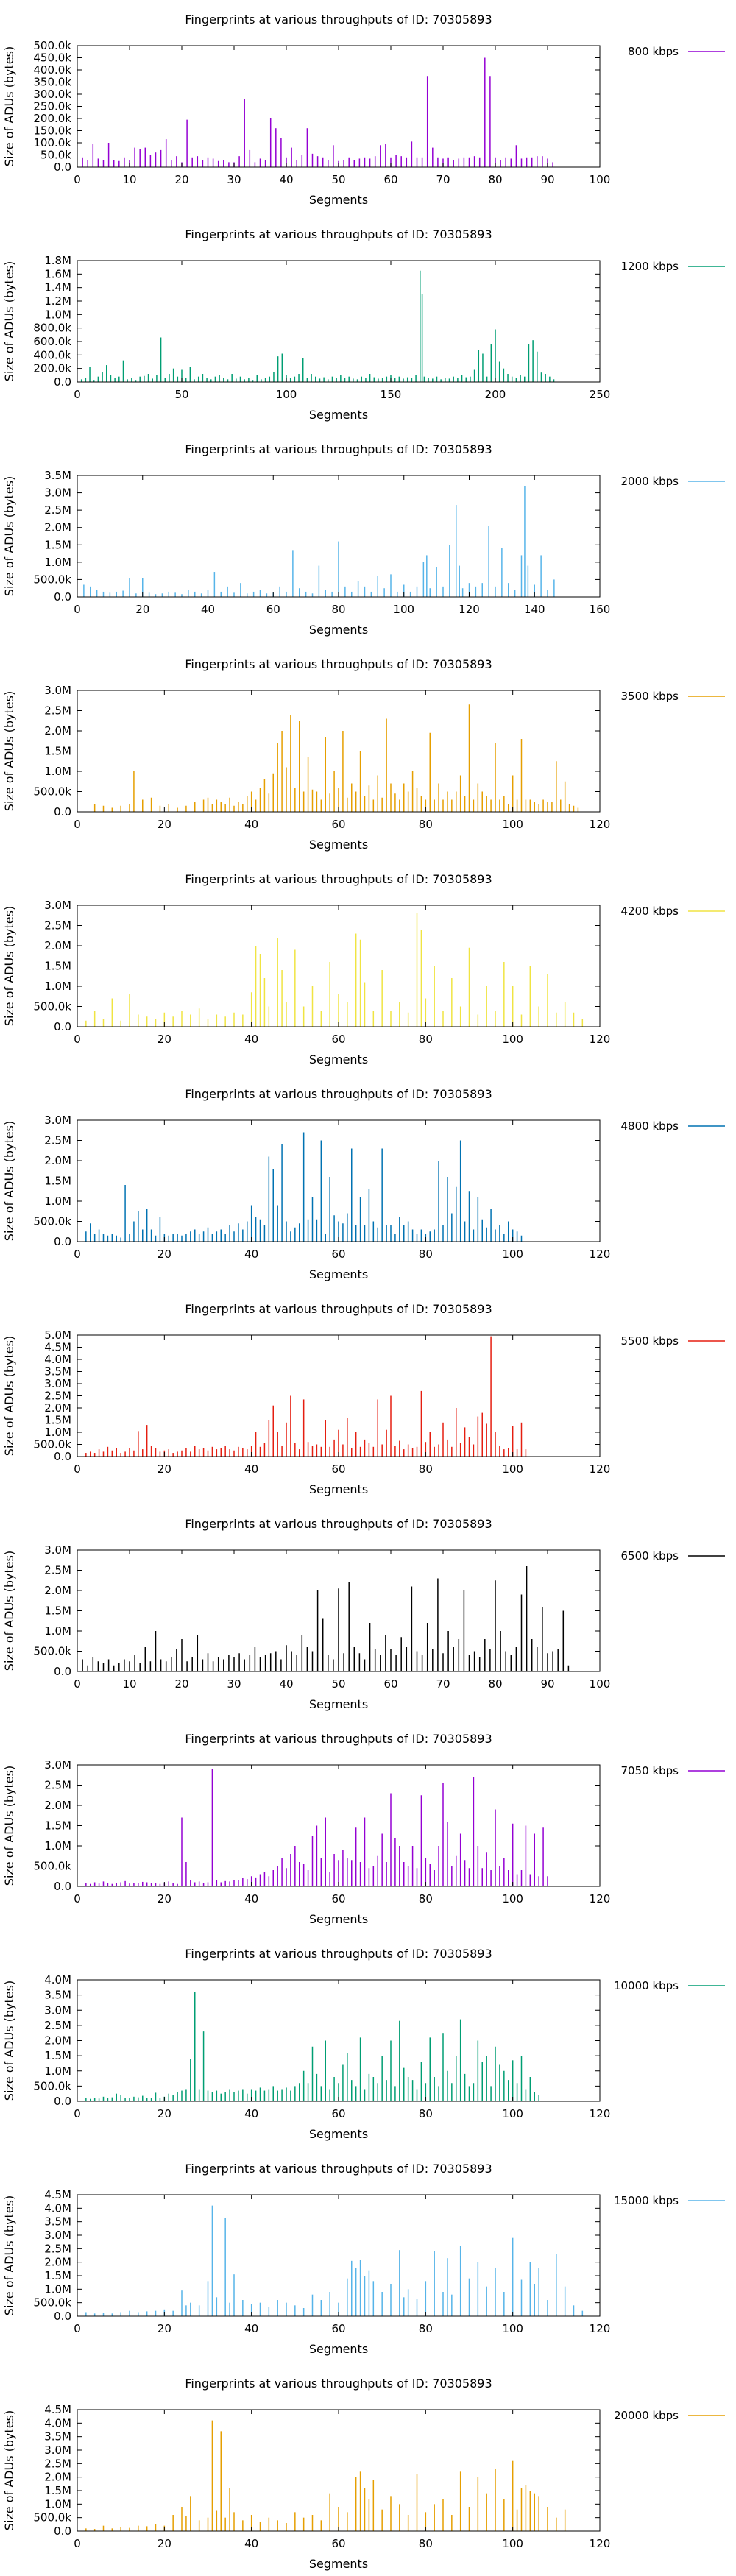 The height and width of the screenshot is (2576, 736). What do you see at coordinates (57, 287) in the screenshot?
I see `y-tick-label: 1.4M` at bounding box center [57, 287].